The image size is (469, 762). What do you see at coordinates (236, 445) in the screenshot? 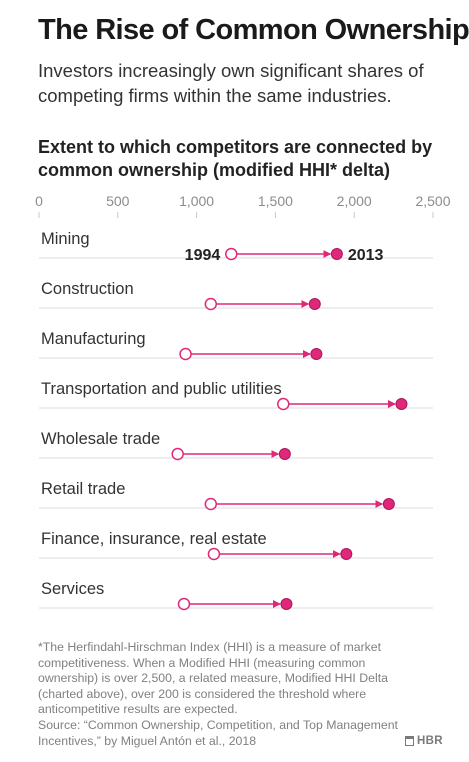
I see `chart-row: Wholesale trade` at bounding box center [236, 445].